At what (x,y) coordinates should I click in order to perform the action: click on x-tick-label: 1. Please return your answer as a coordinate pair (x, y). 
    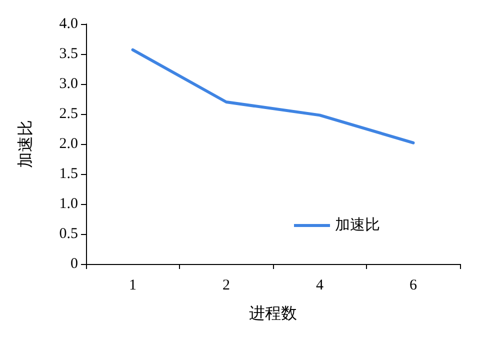
    Looking at the image, I should click on (132, 286).